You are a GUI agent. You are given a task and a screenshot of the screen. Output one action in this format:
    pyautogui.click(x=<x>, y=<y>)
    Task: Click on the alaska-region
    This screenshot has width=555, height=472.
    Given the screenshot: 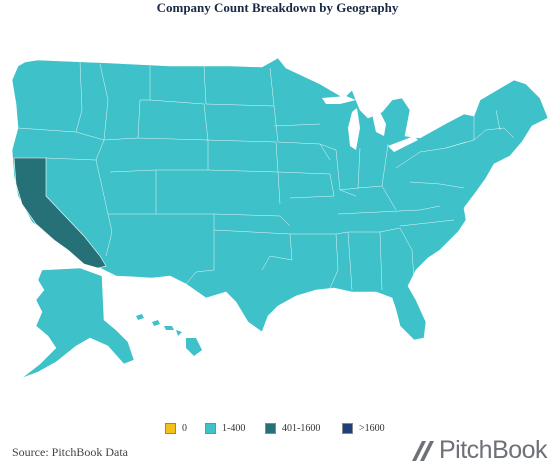 What is the action you would take?
    pyautogui.click(x=78, y=323)
    